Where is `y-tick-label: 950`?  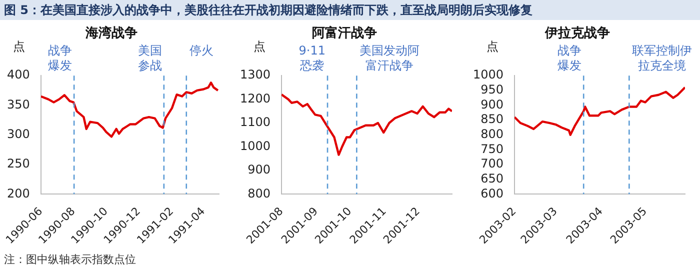 y-tick-label: 950 is located at coordinates (492, 89).